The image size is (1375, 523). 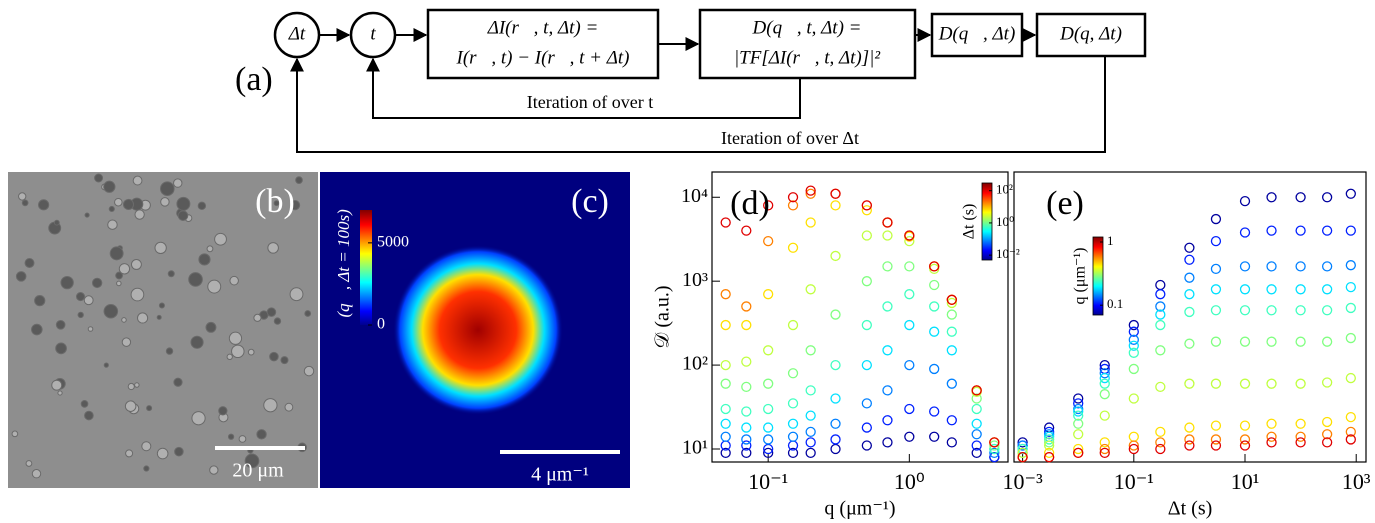 What do you see at coordinates (258, 471) in the screenshot?
I see `scale-label: 20 μm` at bounding box center [258, 471].